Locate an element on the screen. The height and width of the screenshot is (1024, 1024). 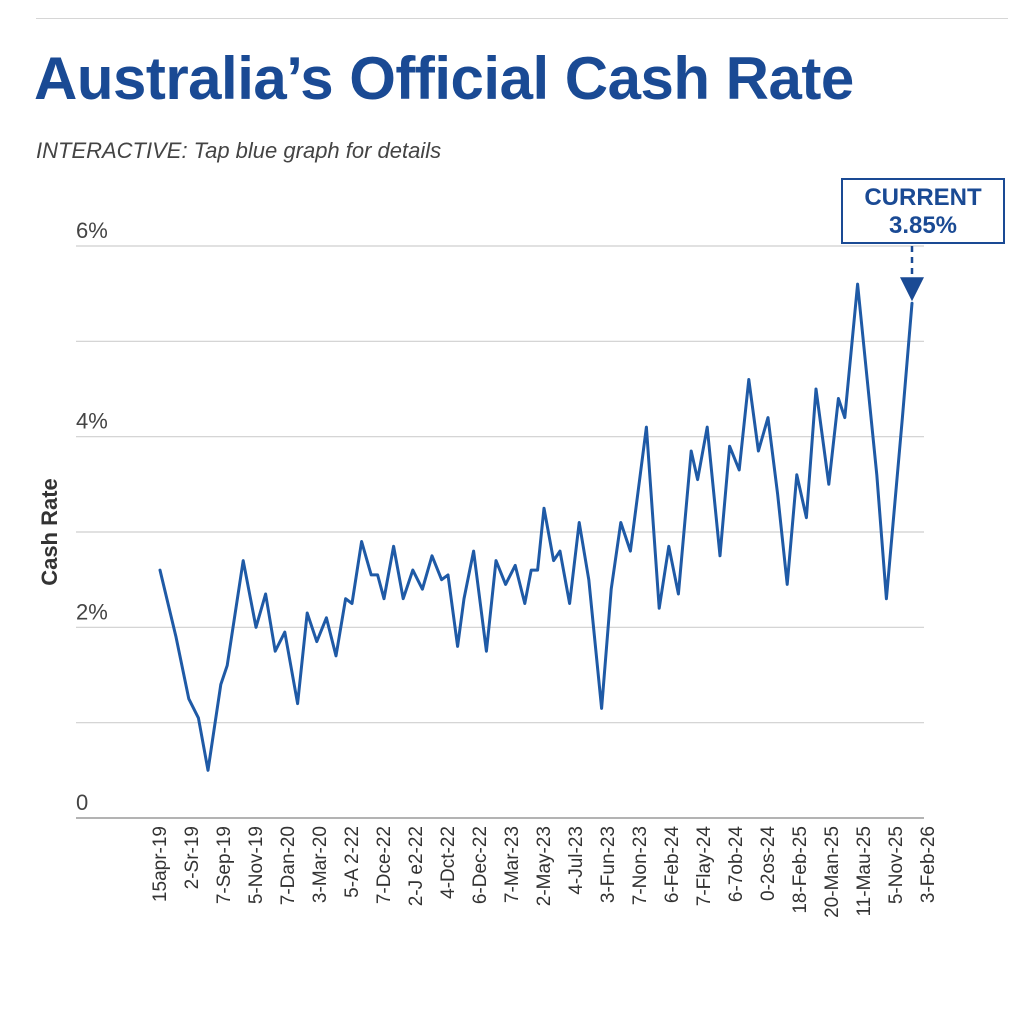
x-tick-label: 4-Jul-23 is located at coordinates (576, 860).